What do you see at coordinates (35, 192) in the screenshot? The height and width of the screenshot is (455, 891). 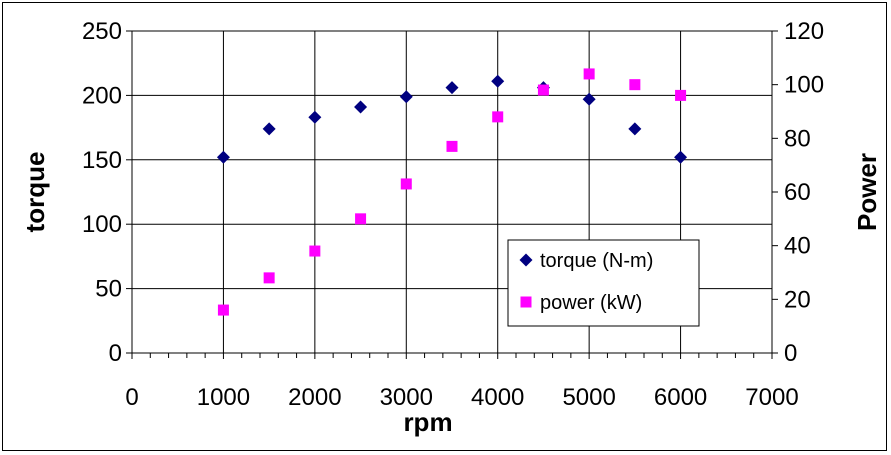 I see `y-axis-title: torque` at bounding box center [35, 192].